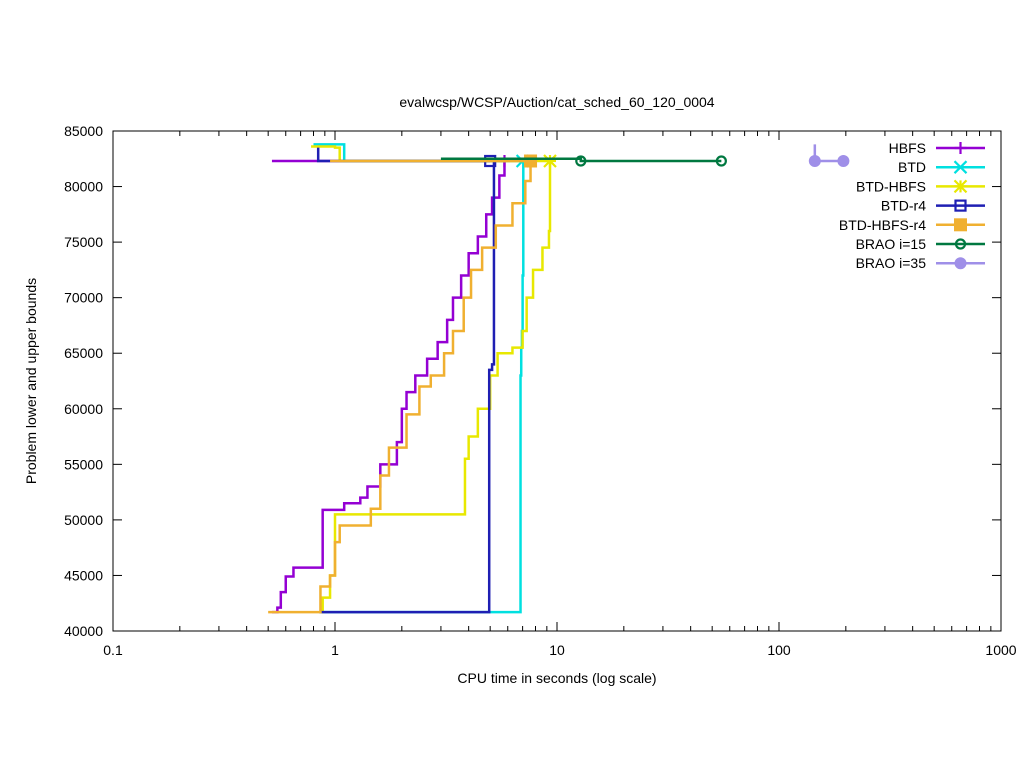 This screenshot has height=768, width=1024. What do you see at coordinates (83, 575) in the screenshot?
I see `y-tick-label: 45000` at bounding box center [83, 575].